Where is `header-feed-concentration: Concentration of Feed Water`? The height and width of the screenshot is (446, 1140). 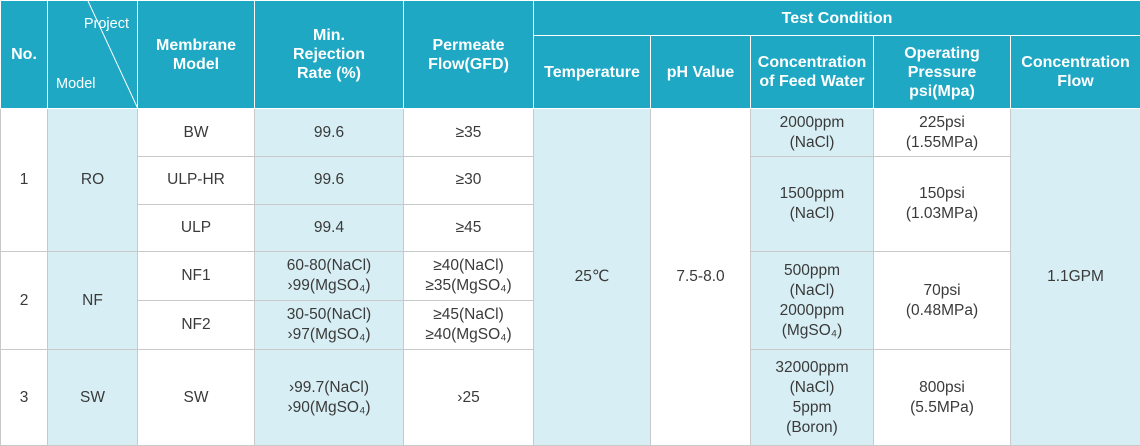 header-feed-concentration: Concentration of Feed Water is located at coordinates (812, 72).